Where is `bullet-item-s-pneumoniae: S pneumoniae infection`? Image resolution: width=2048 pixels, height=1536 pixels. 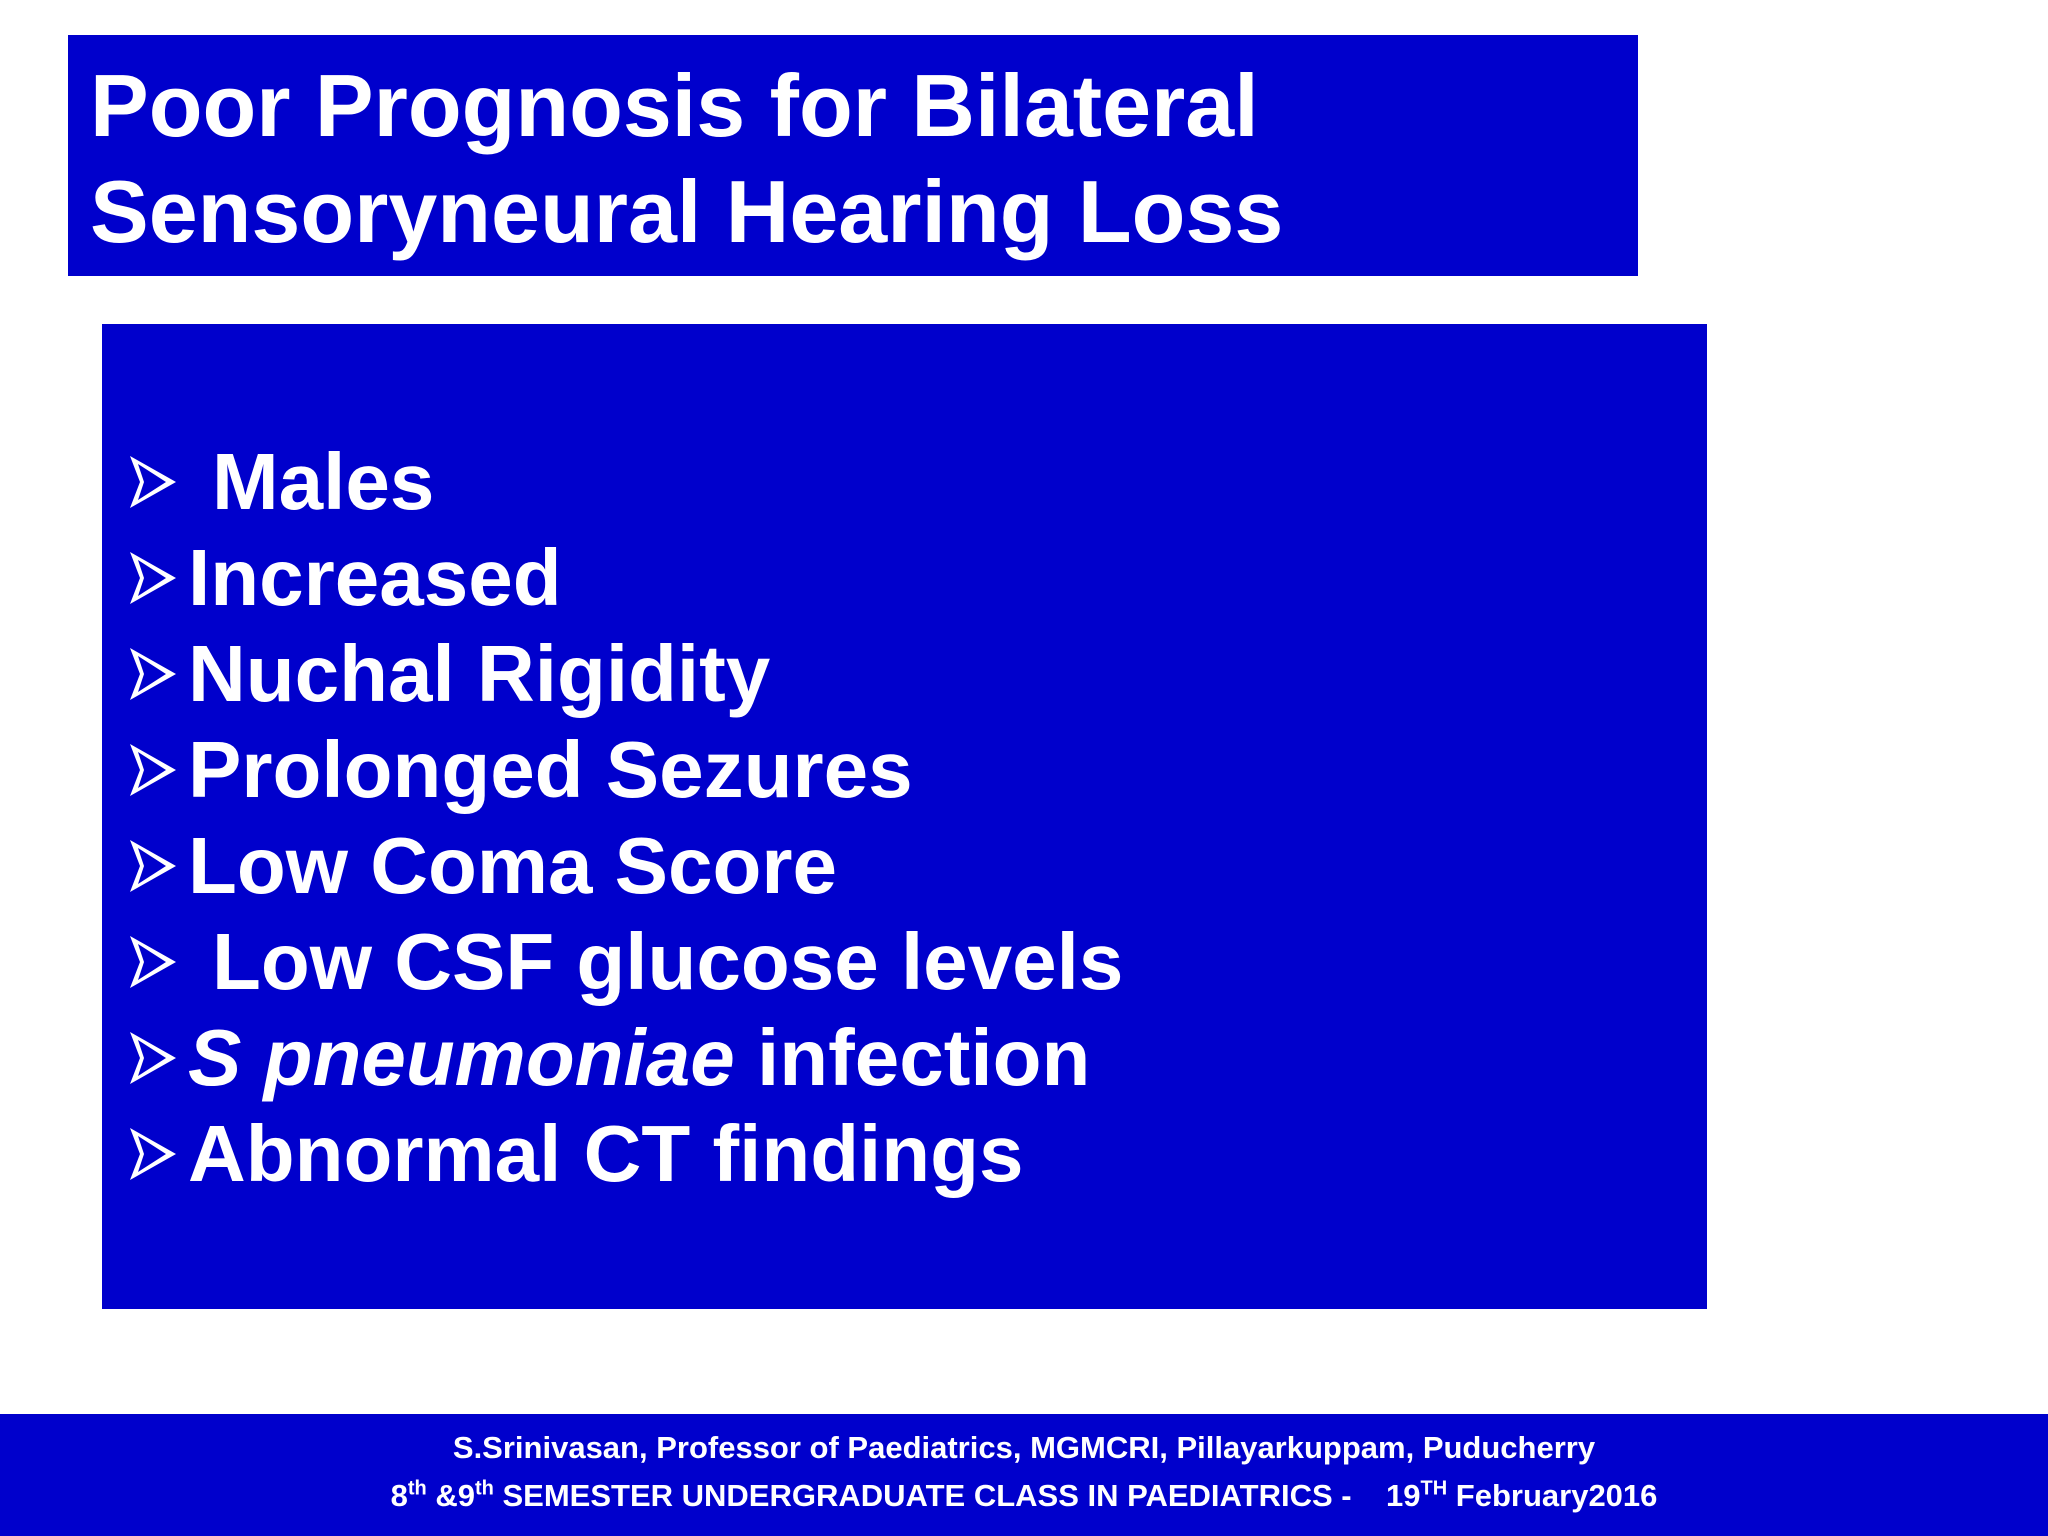 bullet-item-s-pneumoniae: S pneumoniae infection is located at coordinates (917, 1058).